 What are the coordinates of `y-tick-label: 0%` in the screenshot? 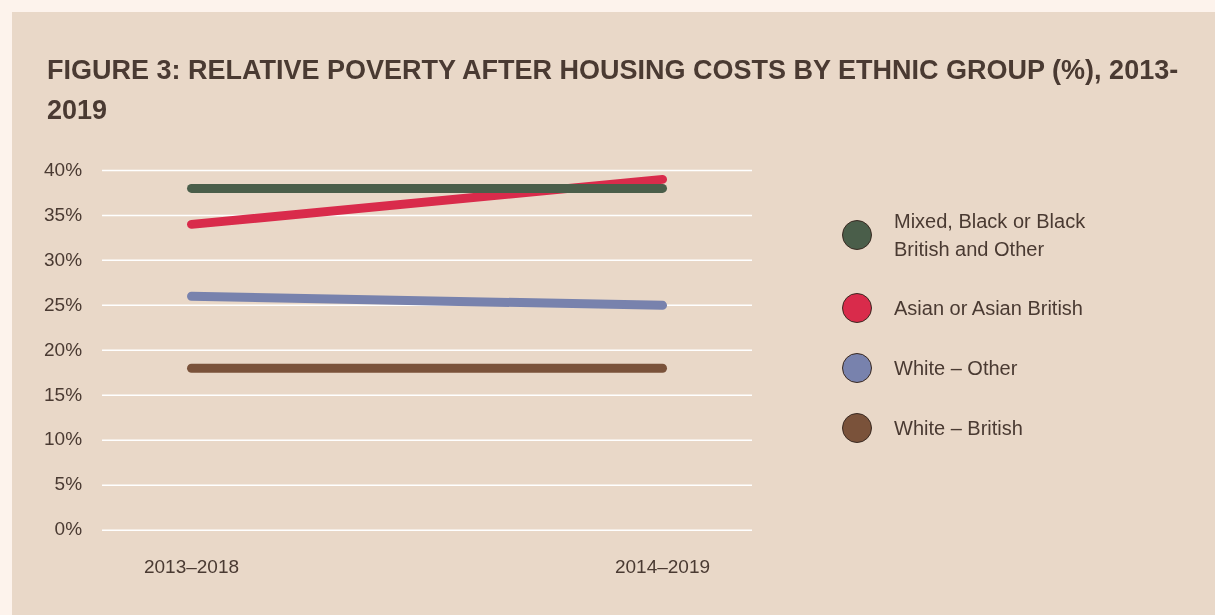 It's located at (68, 529).